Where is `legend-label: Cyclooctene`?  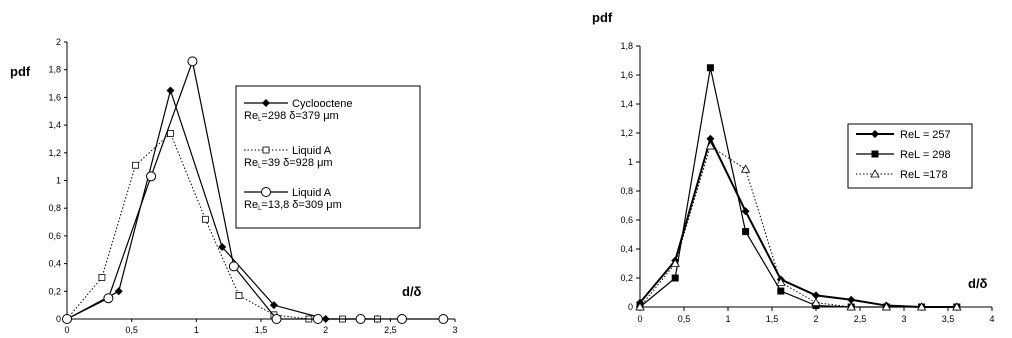 legend-label: Cyclooctene is located at coordinates (322, 104).